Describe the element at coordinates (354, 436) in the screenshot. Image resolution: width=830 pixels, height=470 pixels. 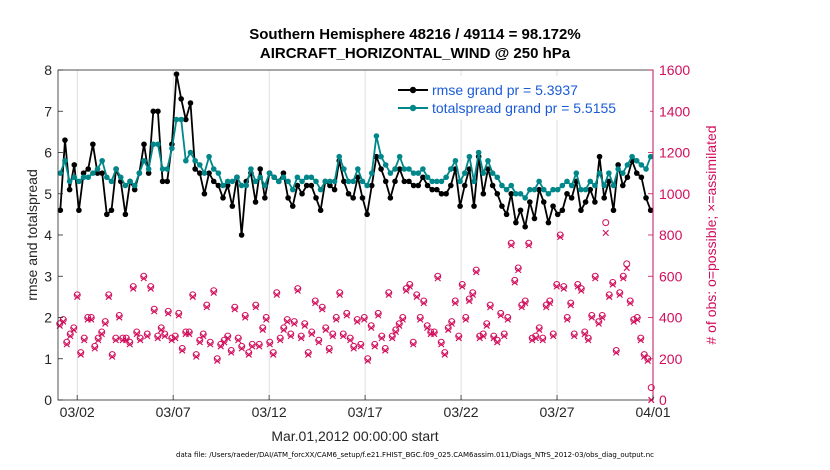
I see `x-axis-label: Mar.01,2012 00:00:00 start` at that location.